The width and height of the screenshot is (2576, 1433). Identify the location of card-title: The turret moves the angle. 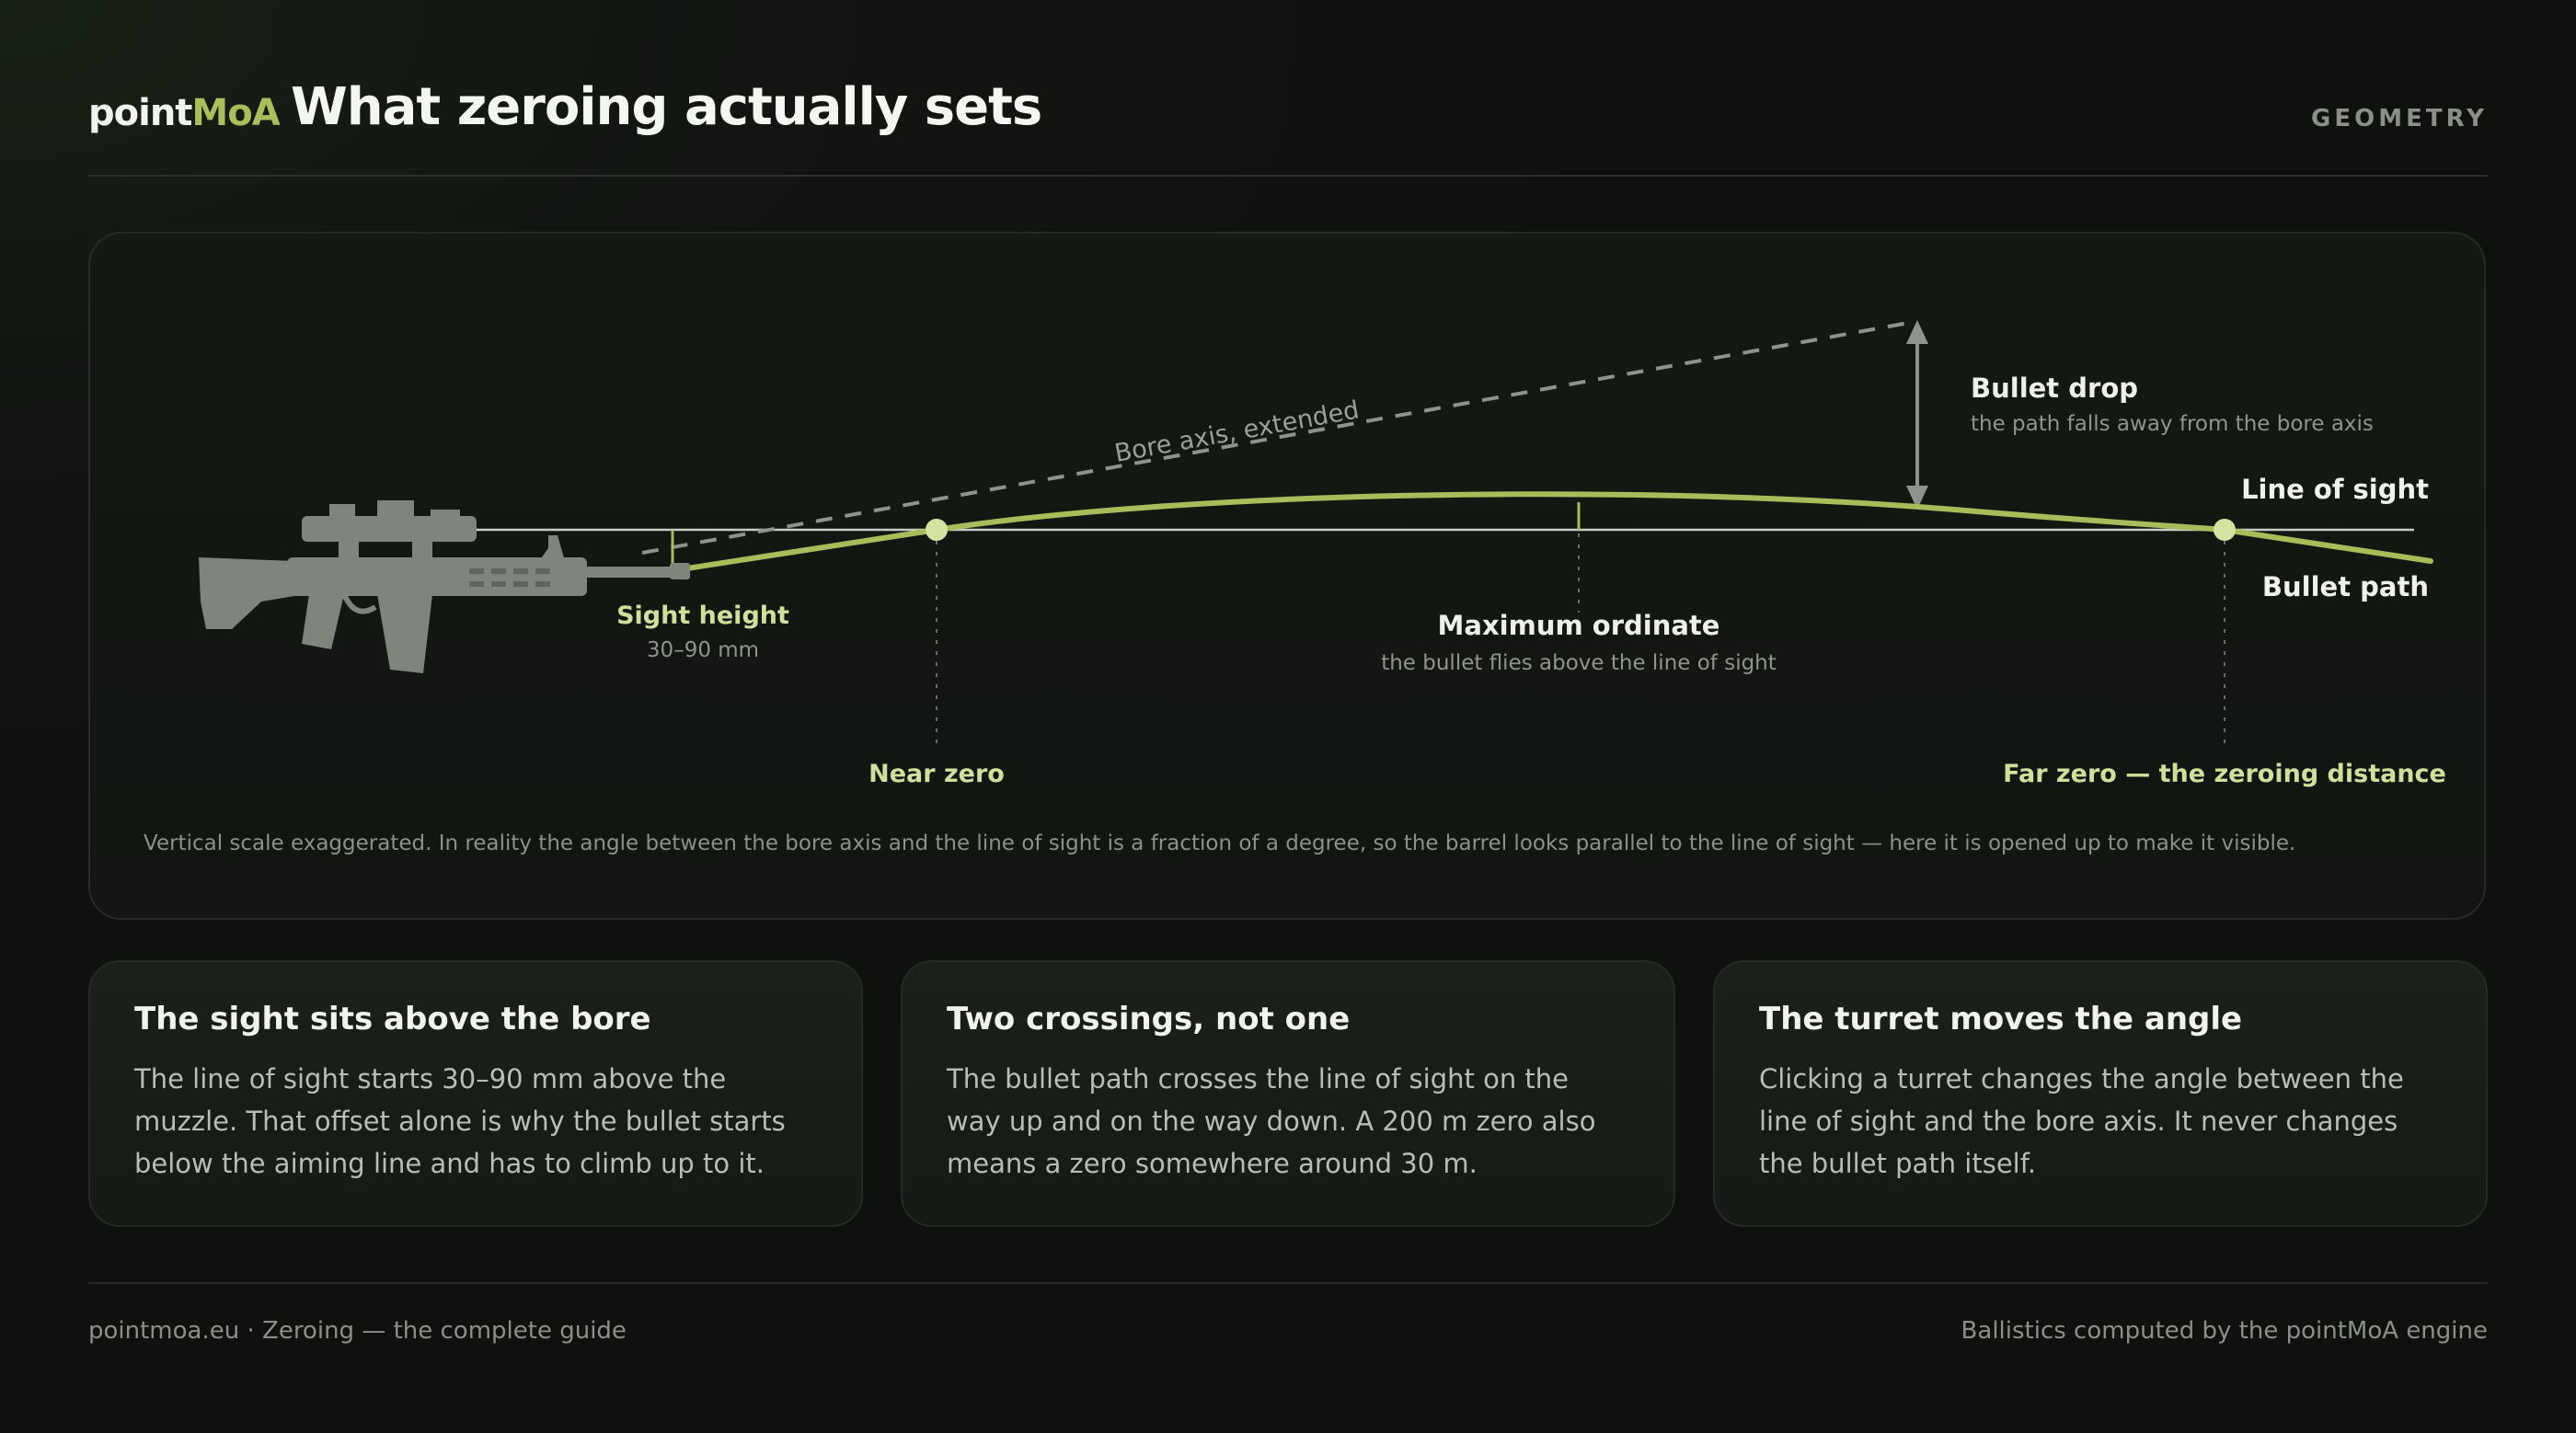
(2001, 1019).